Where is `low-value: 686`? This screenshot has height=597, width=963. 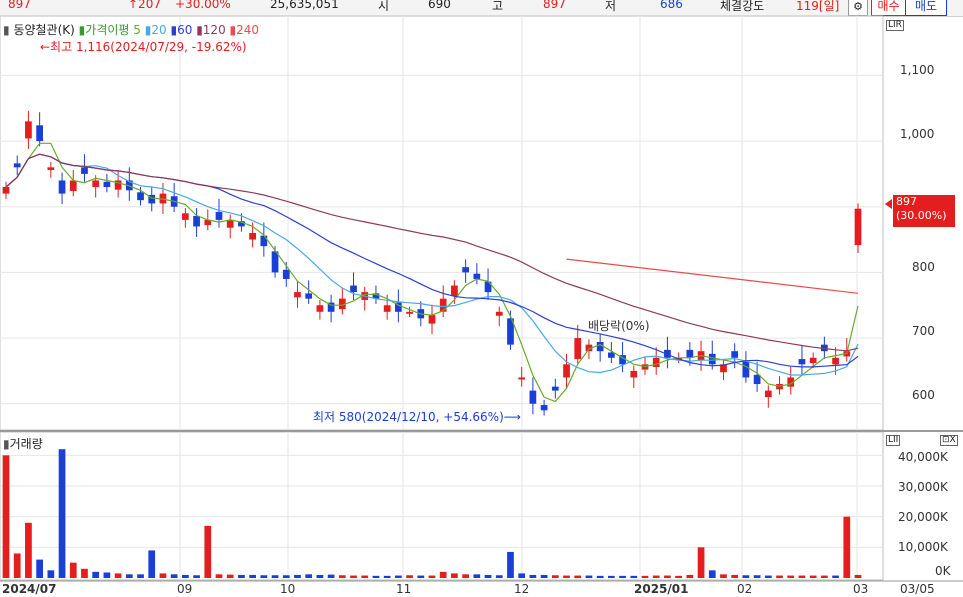
low-value: 686 is located at coordinates (671, 5).